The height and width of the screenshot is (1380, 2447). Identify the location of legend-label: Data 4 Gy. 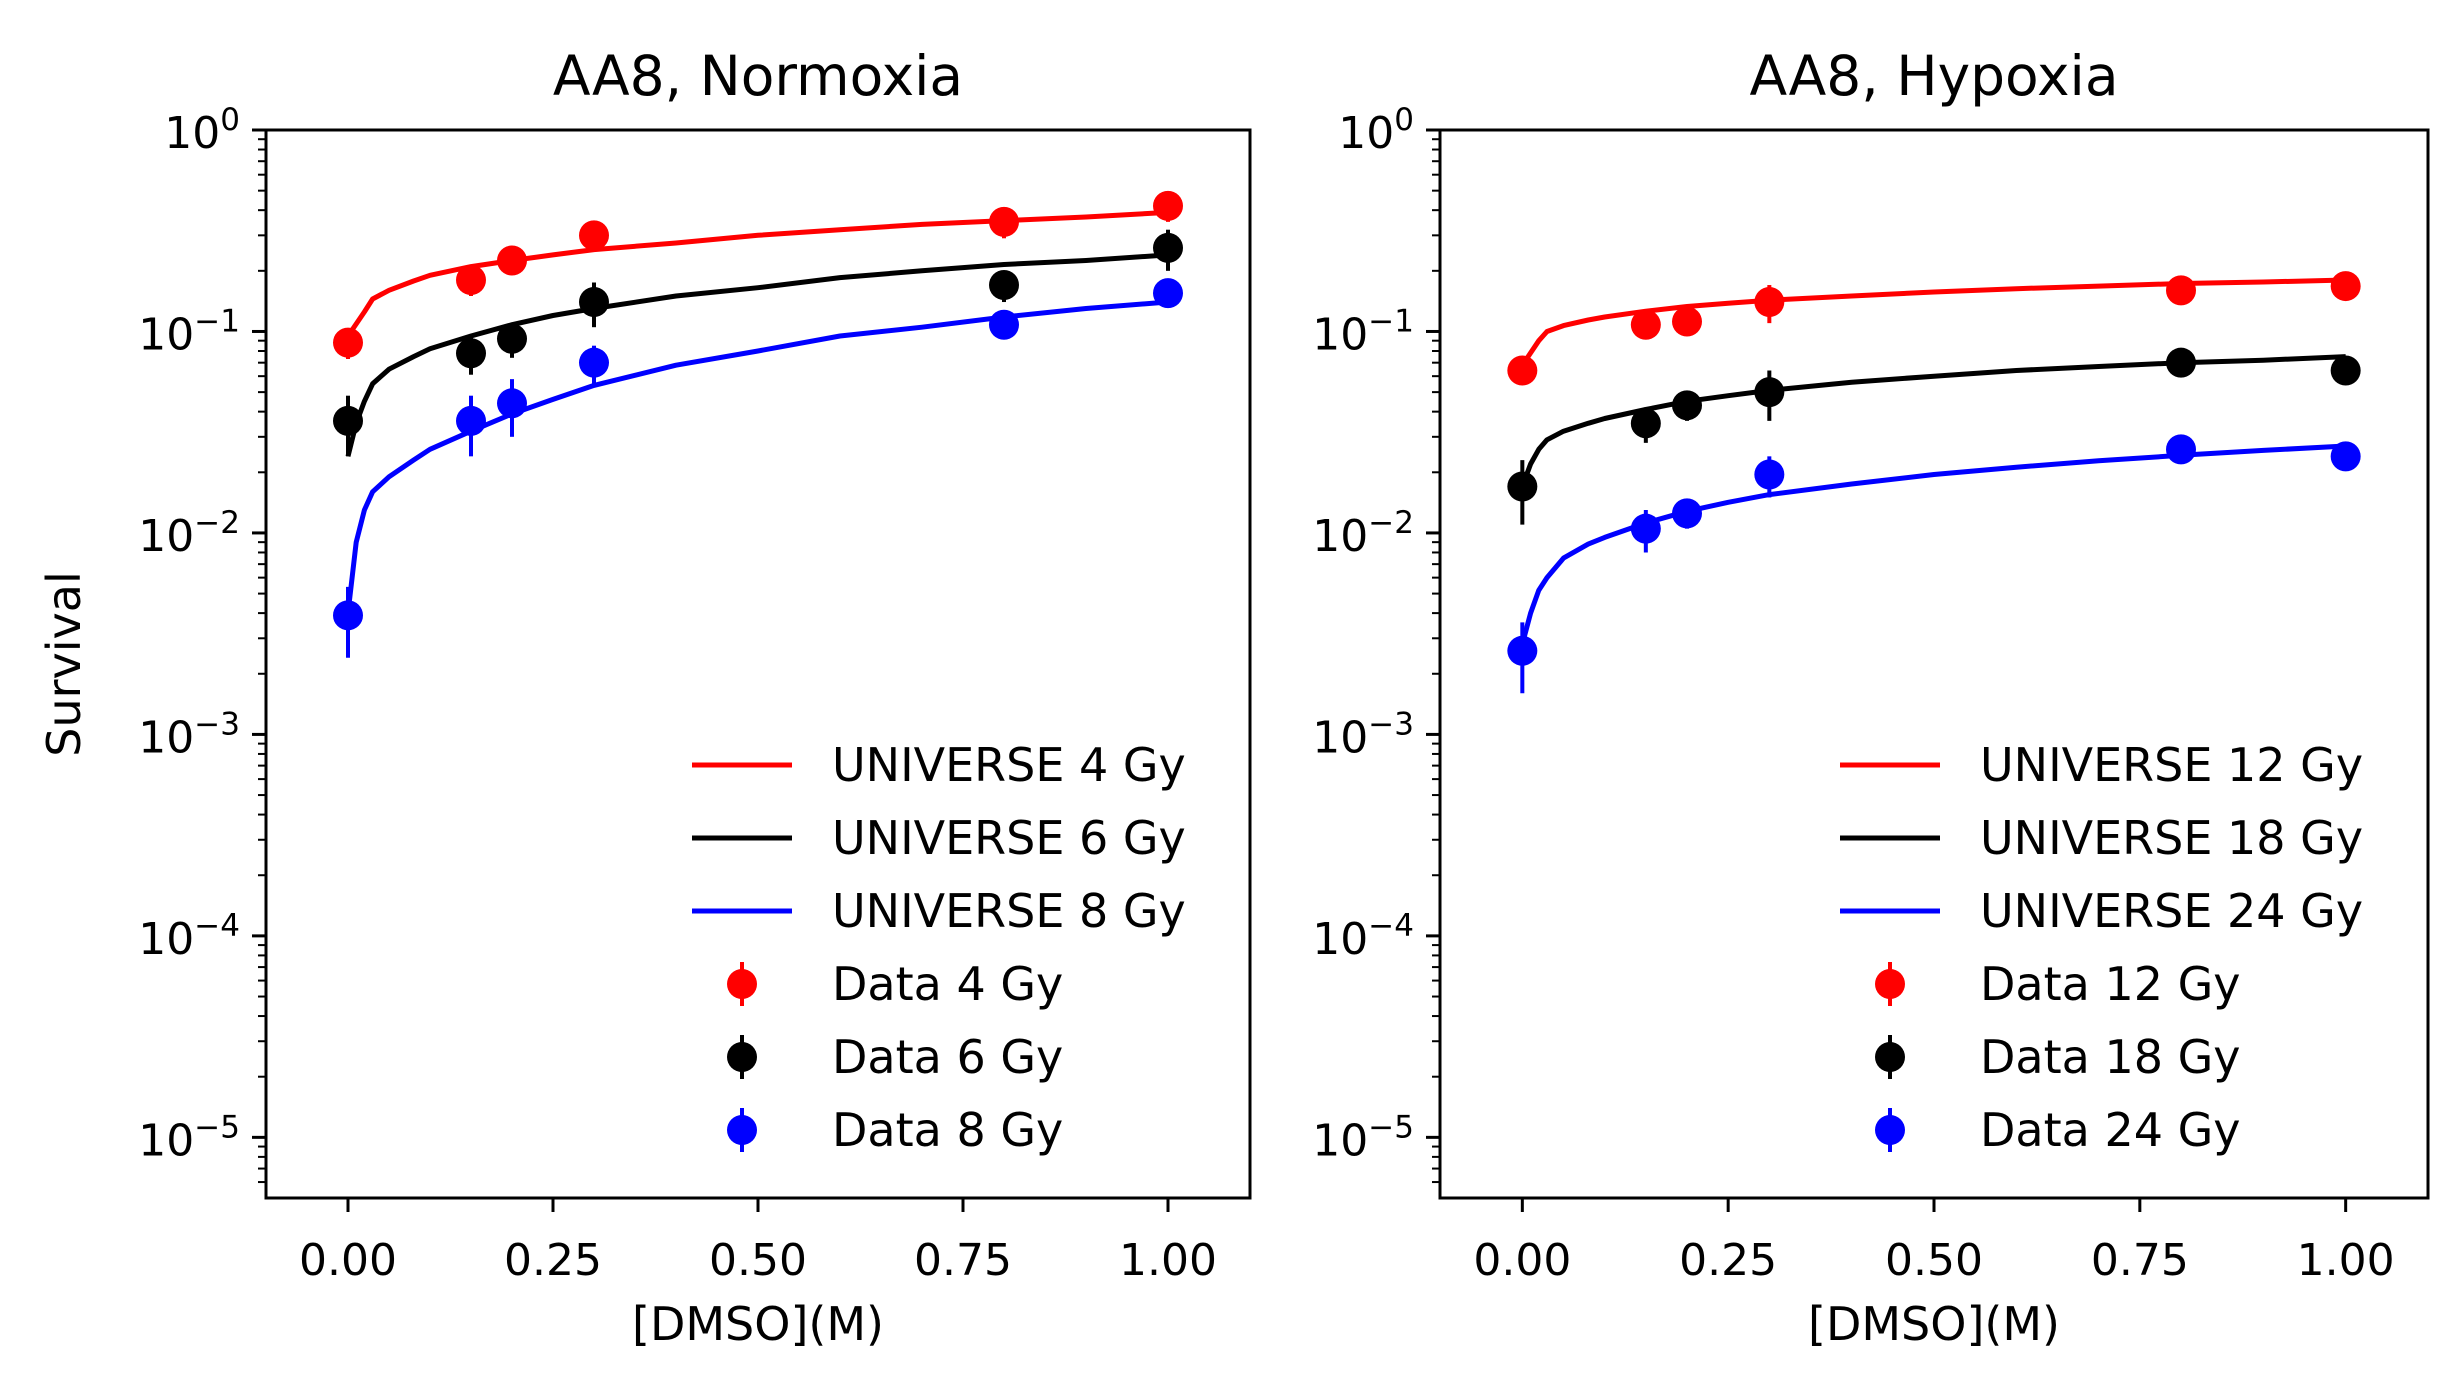
(947, 984).